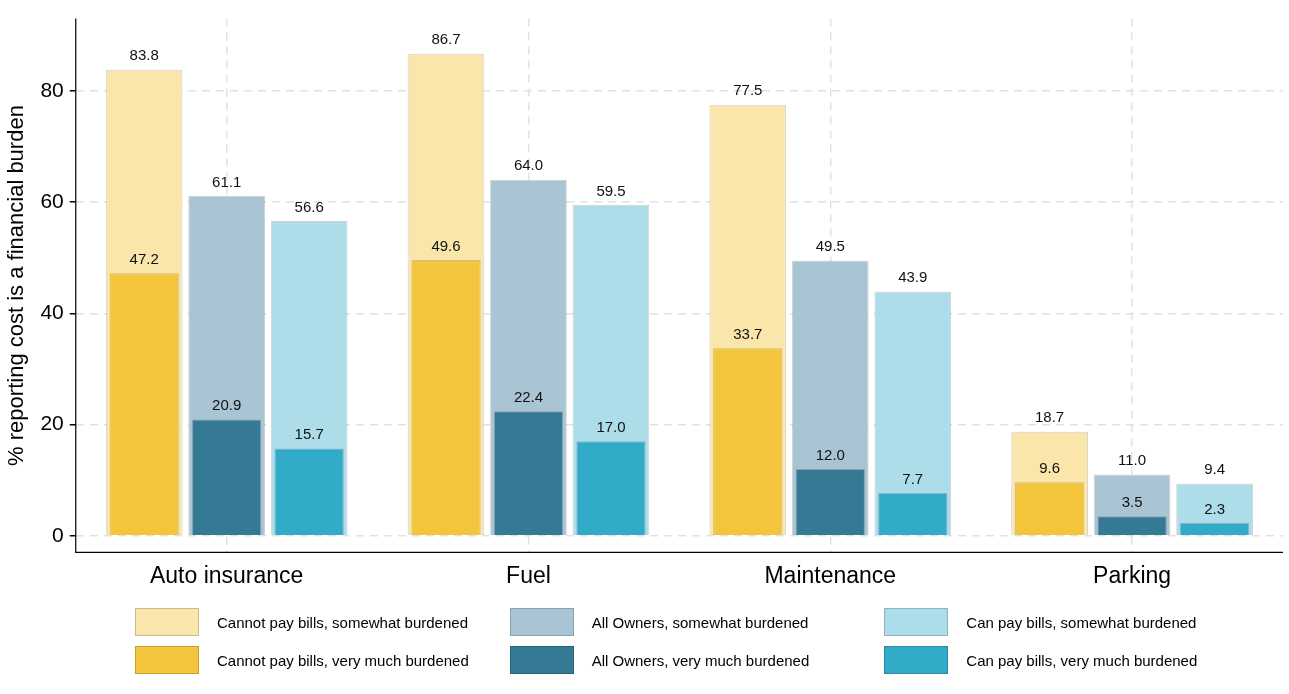 This screenshot has height=694, width=1289. I want to click on legend-label: Can pay bills, somewhat burdened, so click(1081, 622).